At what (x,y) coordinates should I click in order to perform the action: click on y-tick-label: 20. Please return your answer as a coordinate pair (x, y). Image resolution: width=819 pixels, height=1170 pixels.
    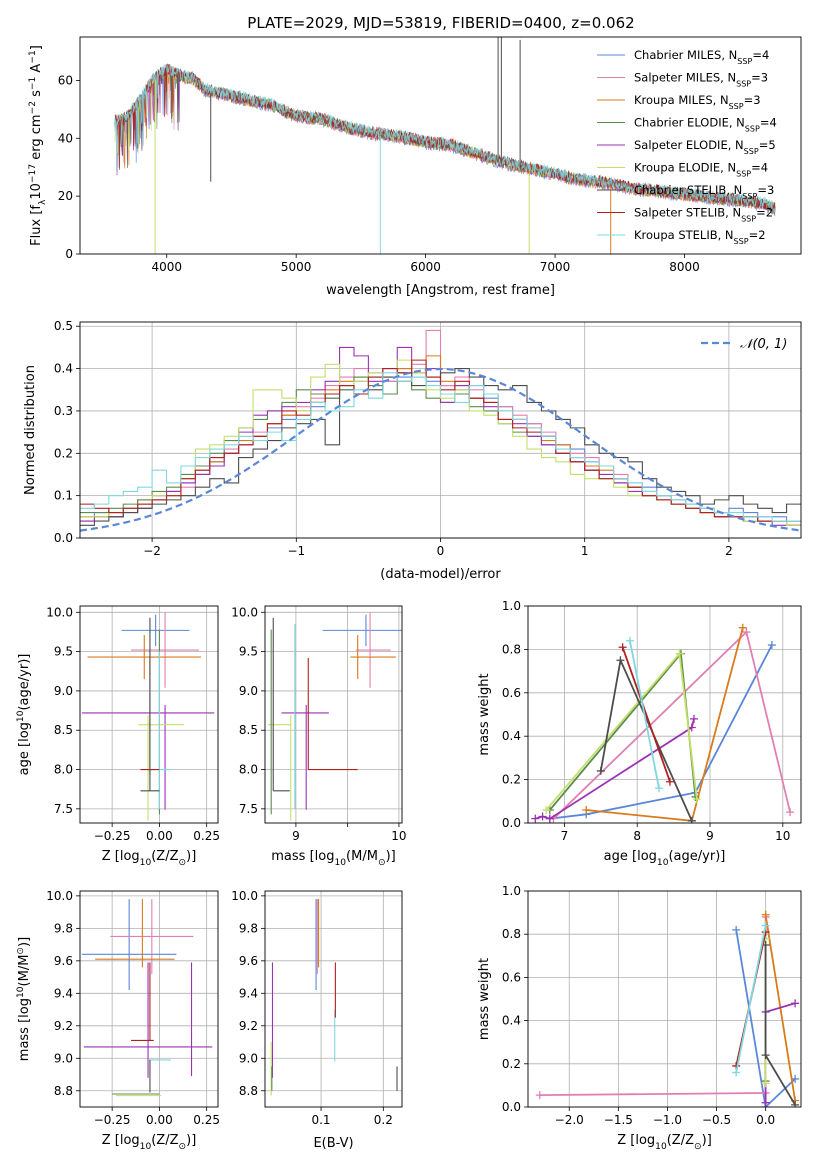
    Looking at the image, I should click on (65, 196).